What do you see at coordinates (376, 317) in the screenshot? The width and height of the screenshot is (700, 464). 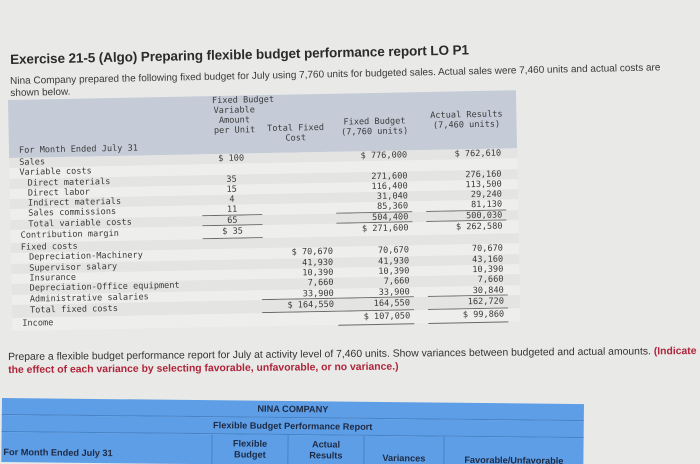 I see `fixed-budget-value: $ 107,050` at bounding box center [376, 317].